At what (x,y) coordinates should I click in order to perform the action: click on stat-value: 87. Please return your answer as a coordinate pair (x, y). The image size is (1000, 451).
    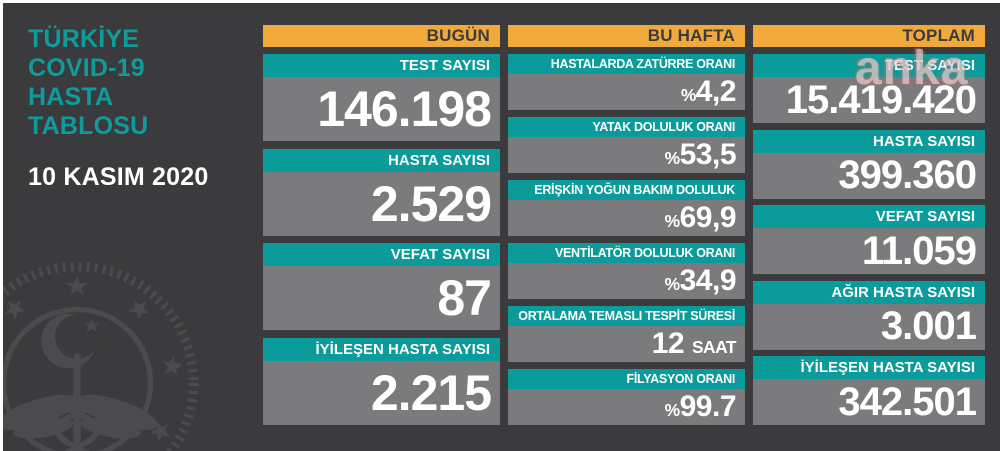
    Looking at the image, I should click on (381, 298).